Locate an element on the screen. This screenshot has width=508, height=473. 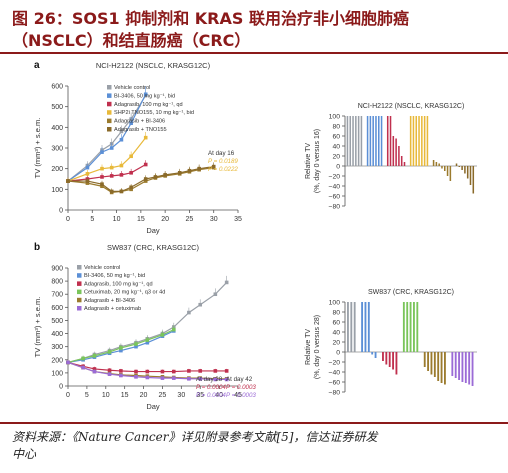
y-tick-label: 400 is located at coordinates (57, 334).